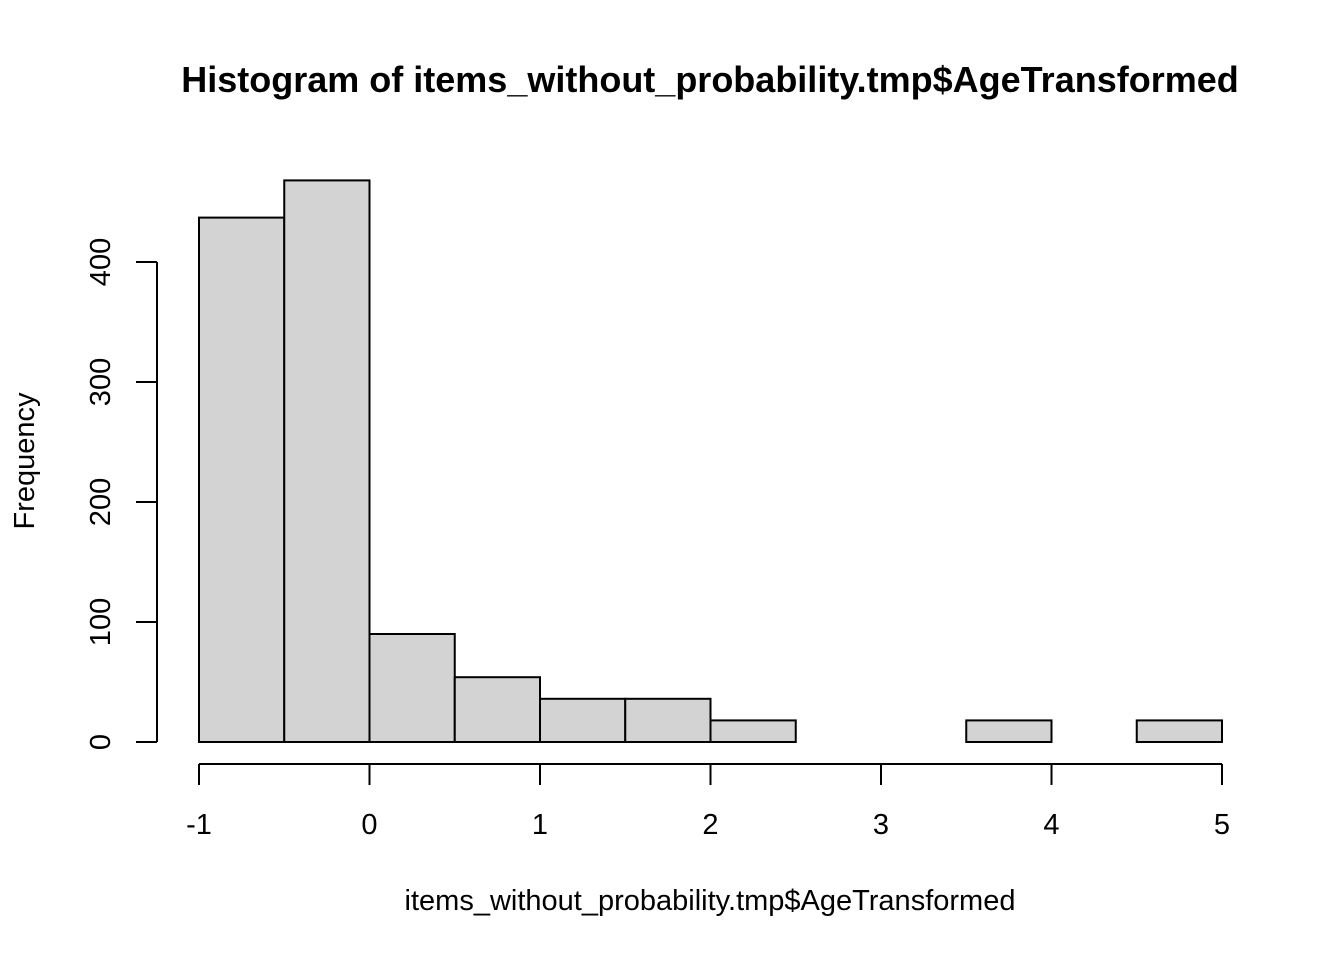 The image size is (1344, 960). I want to click on y-tick-label: 400, so click(101, 262).